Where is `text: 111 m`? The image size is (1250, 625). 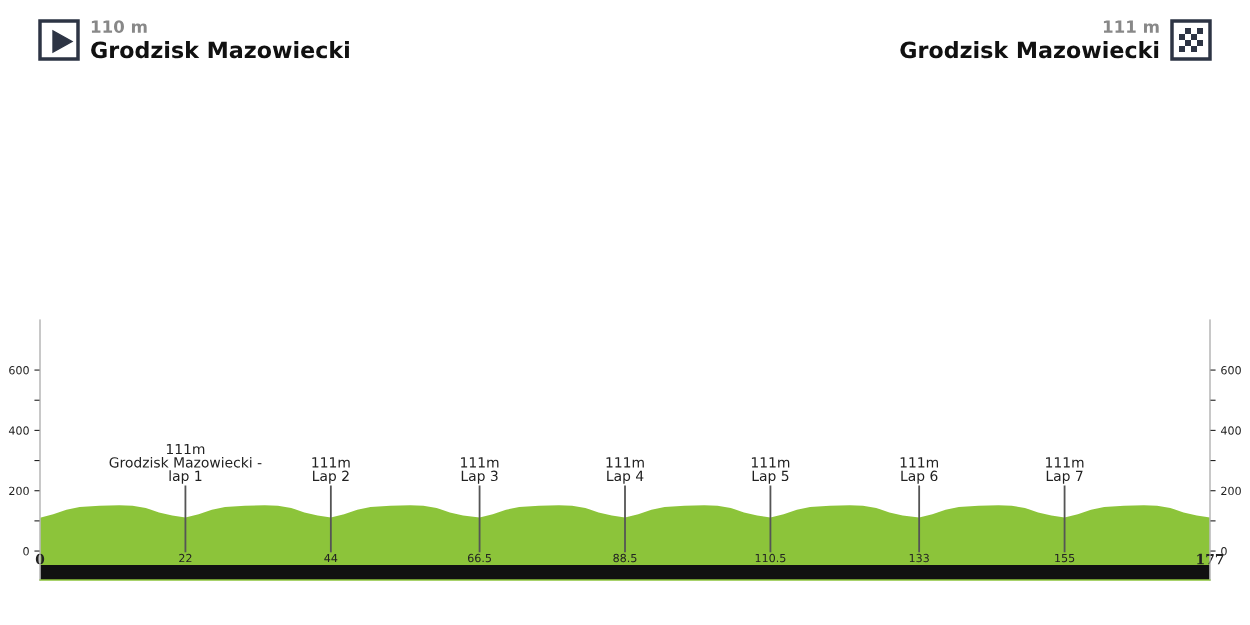
text: 111 m is located at coordinates (1131, 26).